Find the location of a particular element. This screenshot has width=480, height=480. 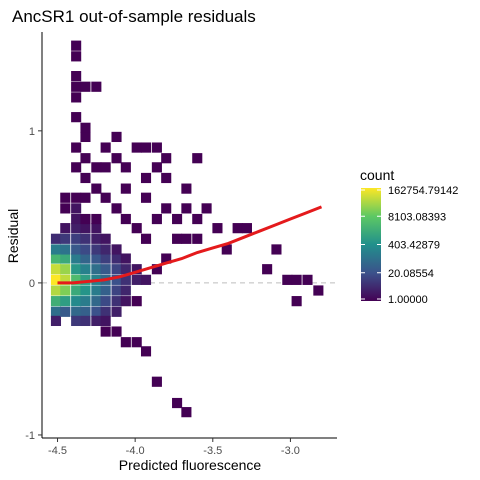

x-tick-label: -4.0 is located at coordinates (135, 451).